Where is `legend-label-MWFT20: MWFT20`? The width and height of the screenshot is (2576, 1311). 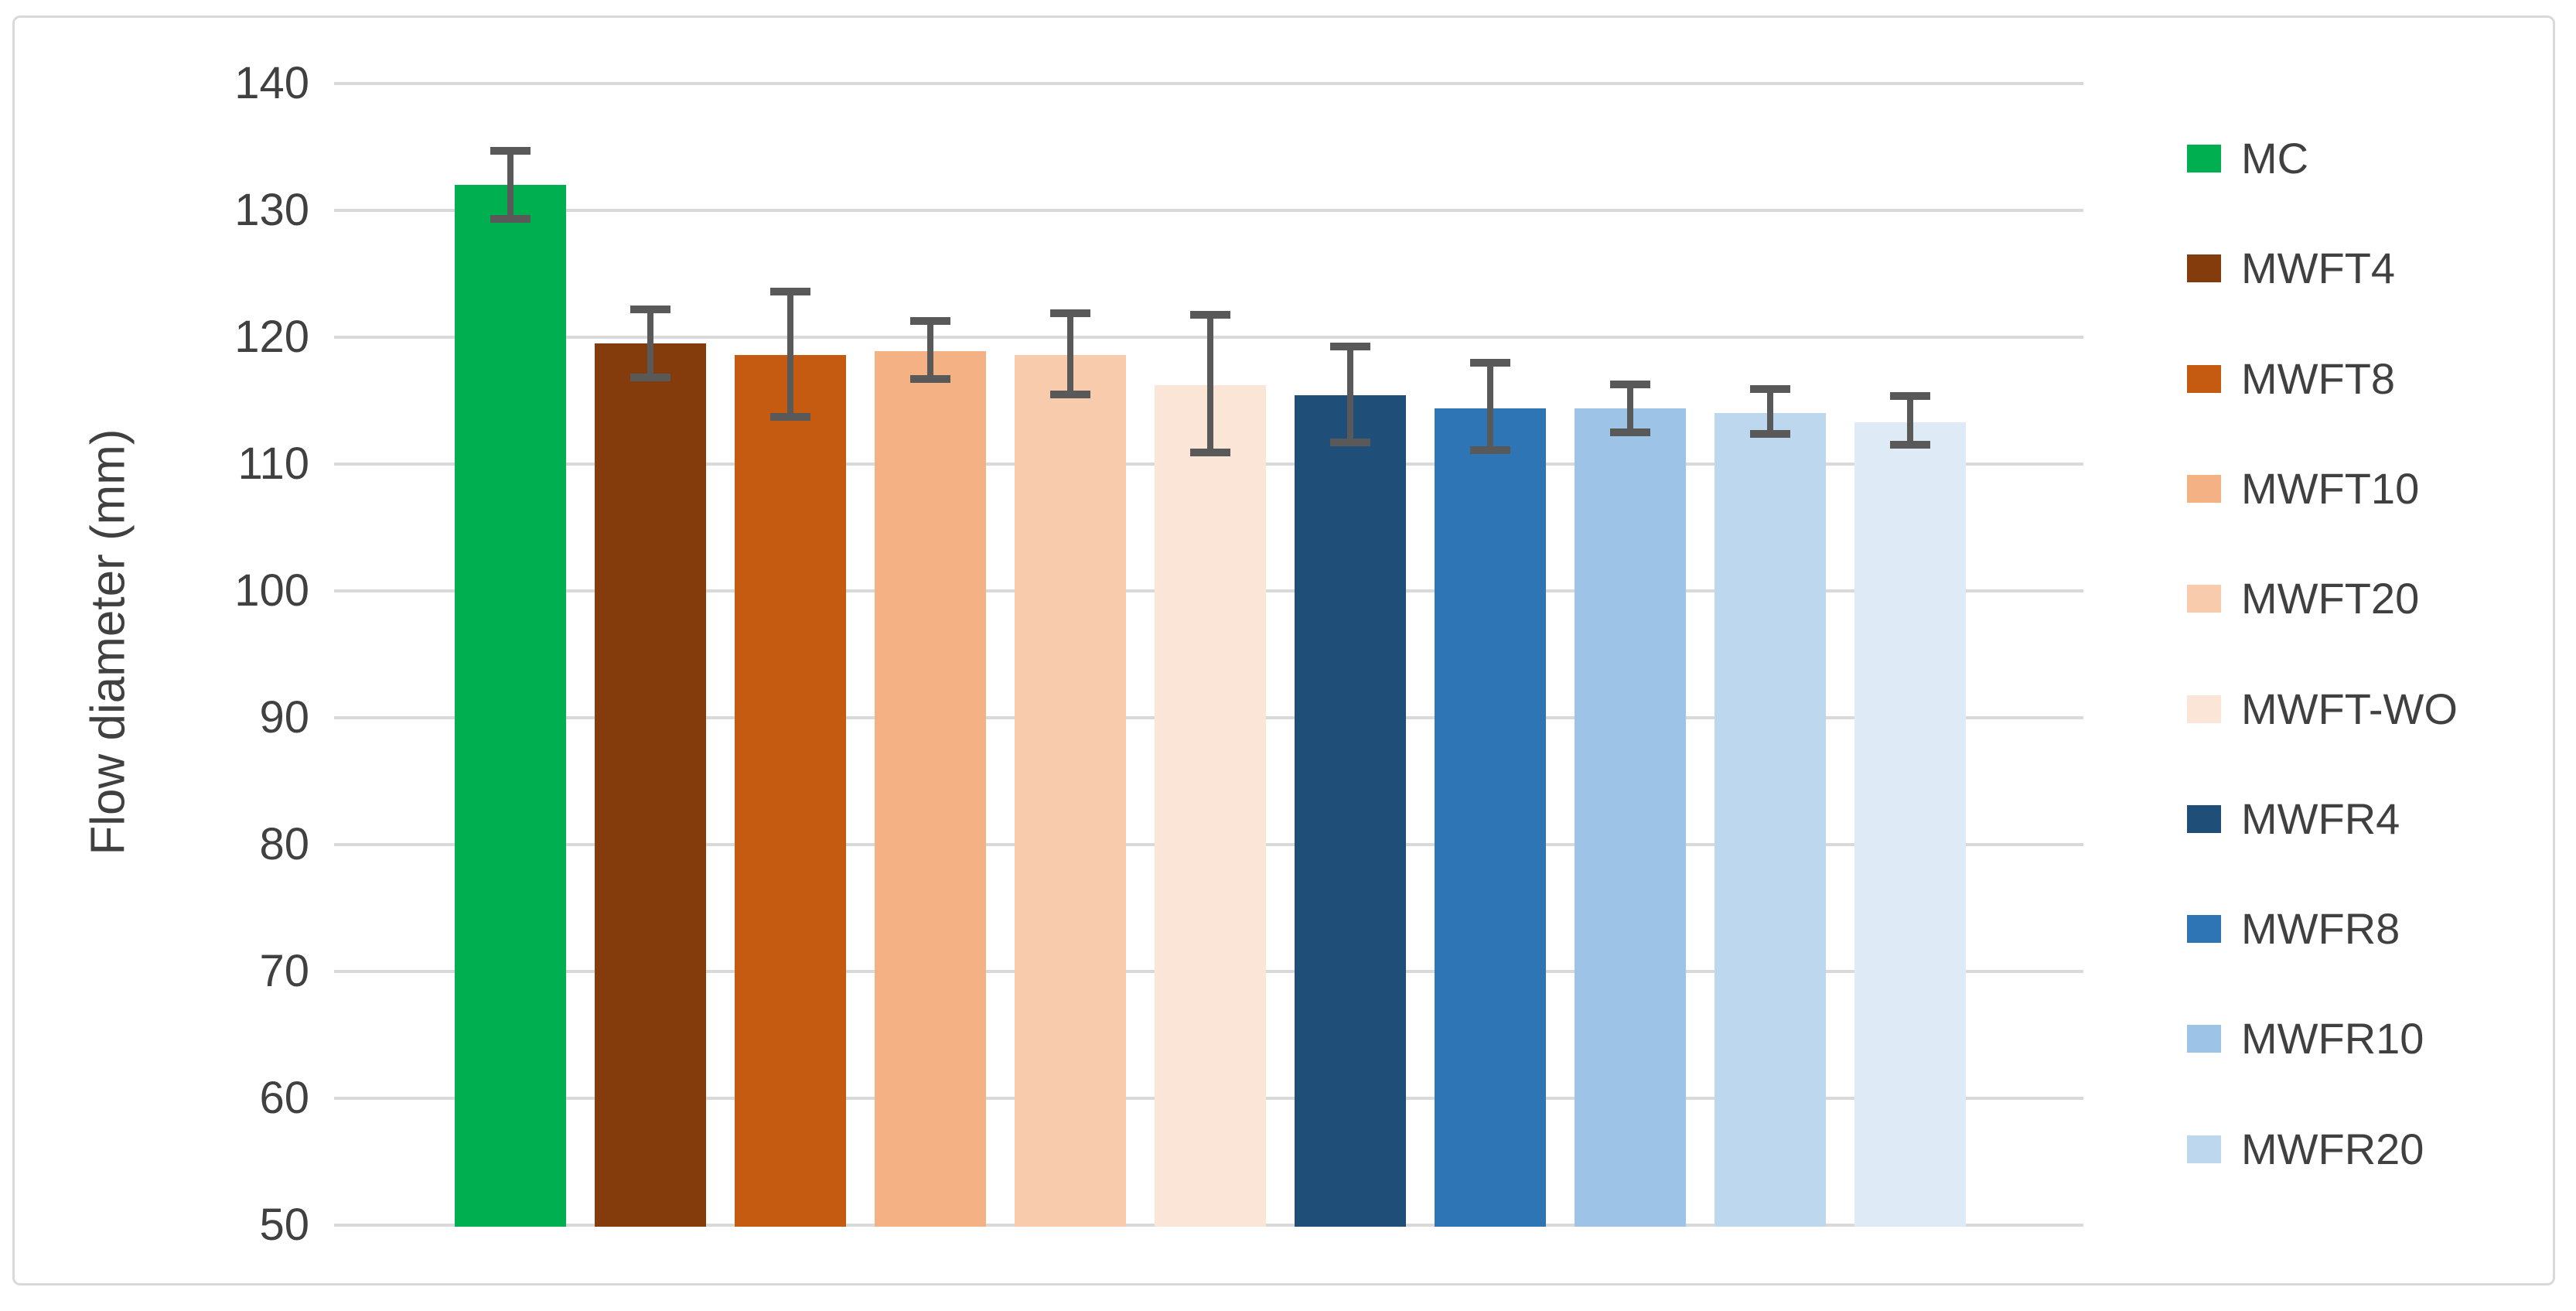 legend-label-MWFT20: MWFT20 is located at coordinates (2330, 598).